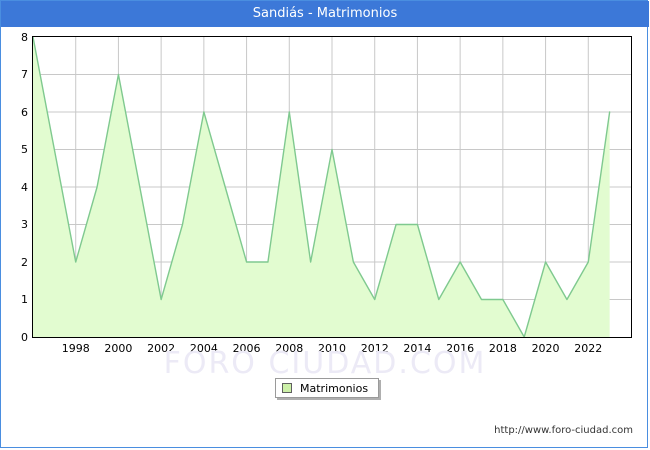 The width and height of the screenshot is (650, 450). I want to click on y-axis-tick-labels: 0 1 2 3 4 5 6 7 8, so click(14, 187).